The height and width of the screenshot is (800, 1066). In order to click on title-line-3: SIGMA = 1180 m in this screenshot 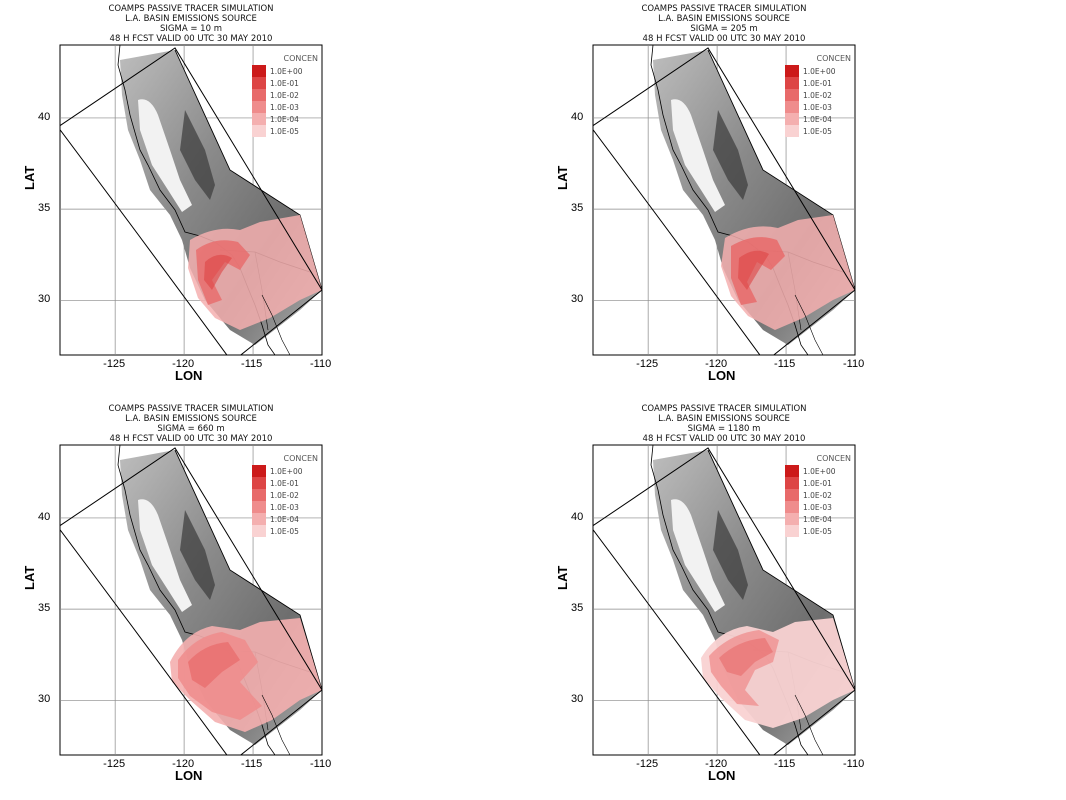, I will do `click(724, 429)`.